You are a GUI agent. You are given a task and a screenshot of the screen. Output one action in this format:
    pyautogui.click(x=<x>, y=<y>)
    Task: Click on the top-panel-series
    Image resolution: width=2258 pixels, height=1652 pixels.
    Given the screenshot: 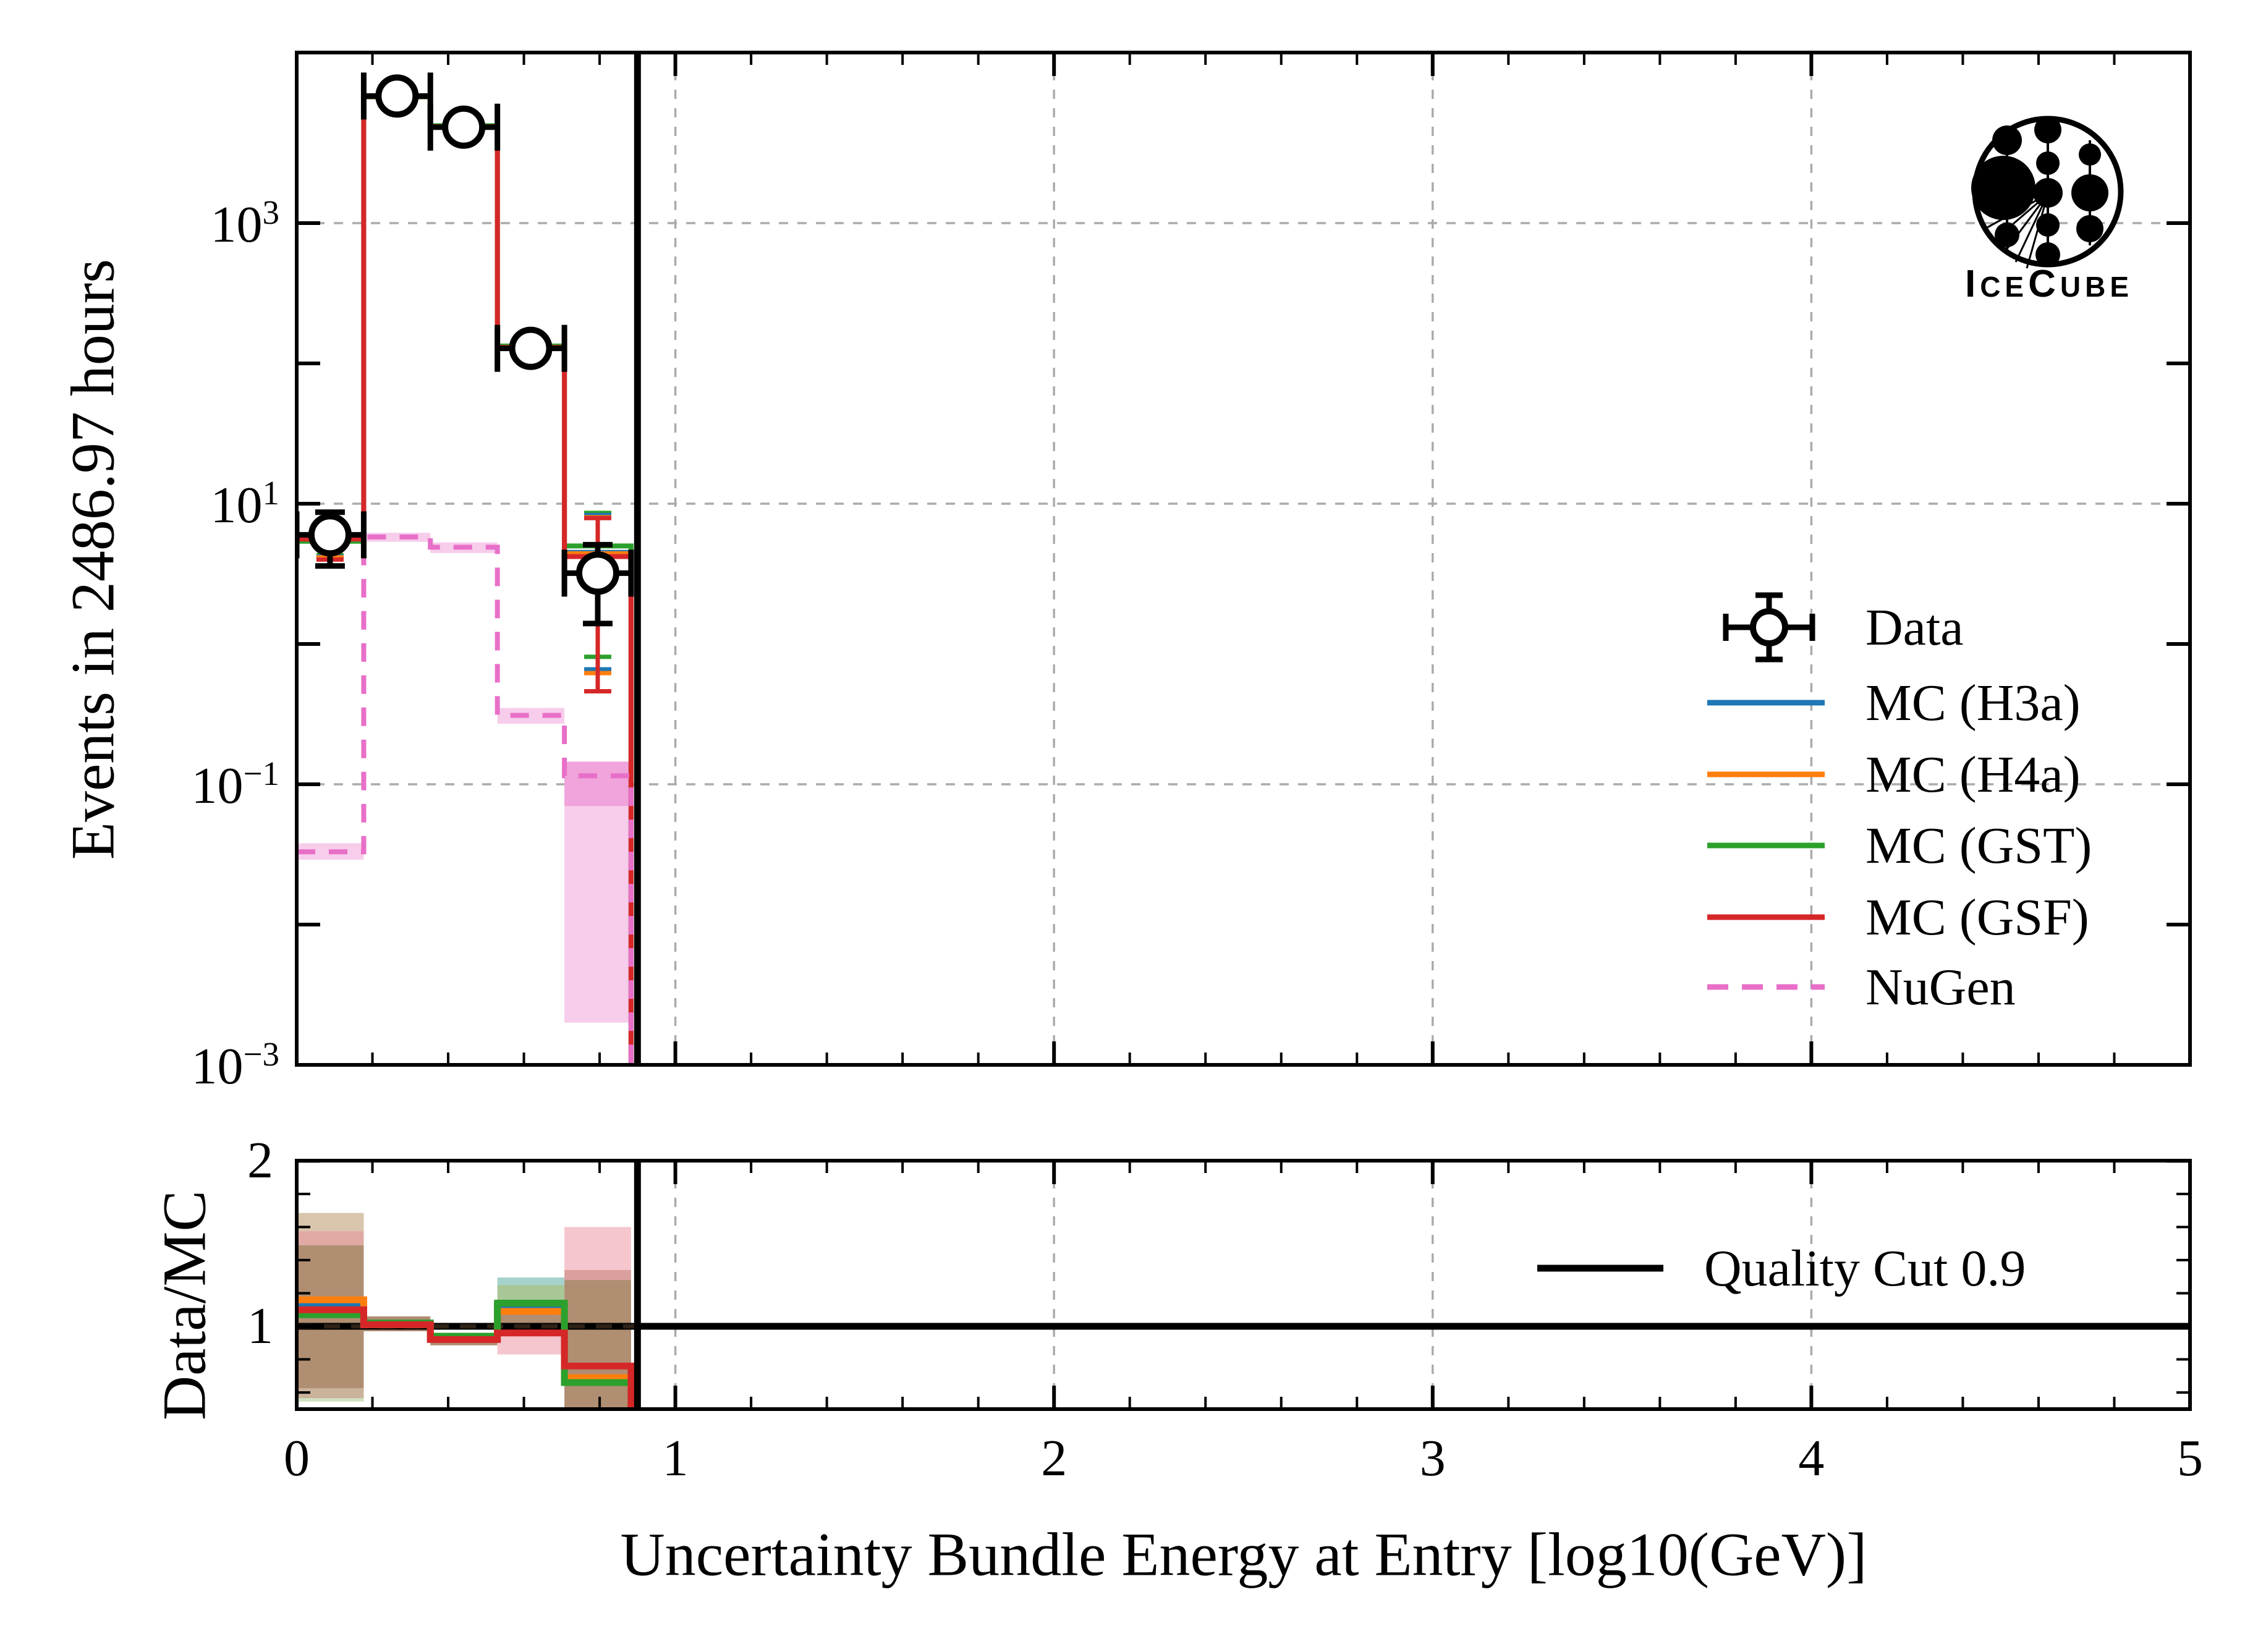 What is the action you would take?
    pyautogui.click(x=465, y=568)
    